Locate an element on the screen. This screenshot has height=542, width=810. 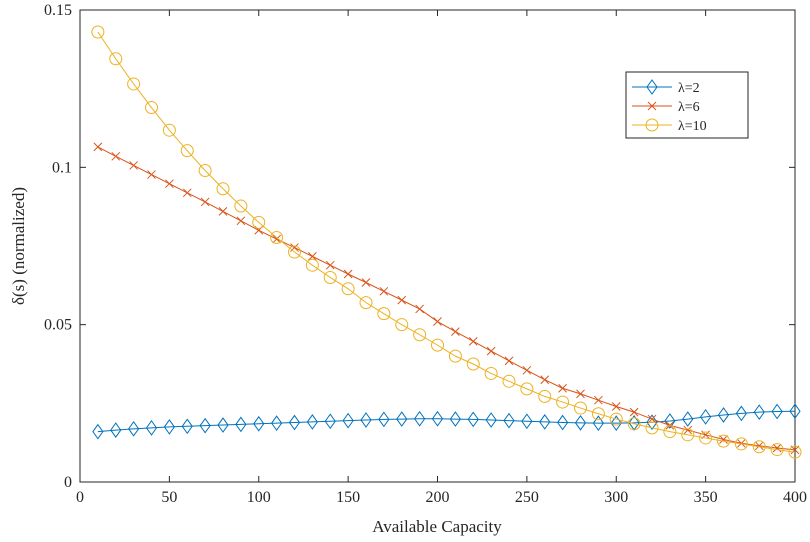
y-tick-label: 0.15 is located at coordinates (58, 10).